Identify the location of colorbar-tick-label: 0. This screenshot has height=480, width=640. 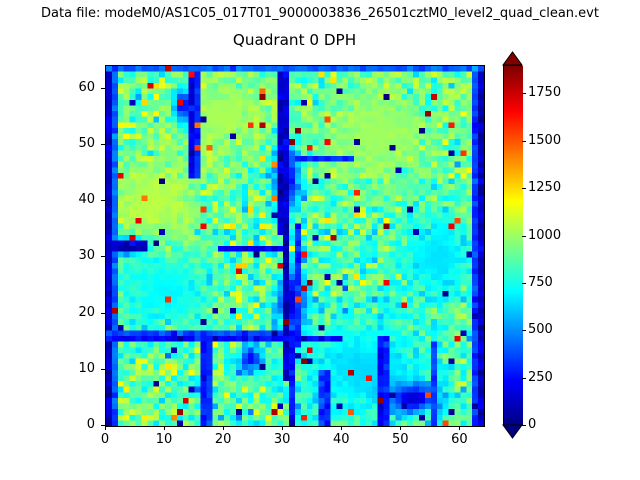
(532, 424).